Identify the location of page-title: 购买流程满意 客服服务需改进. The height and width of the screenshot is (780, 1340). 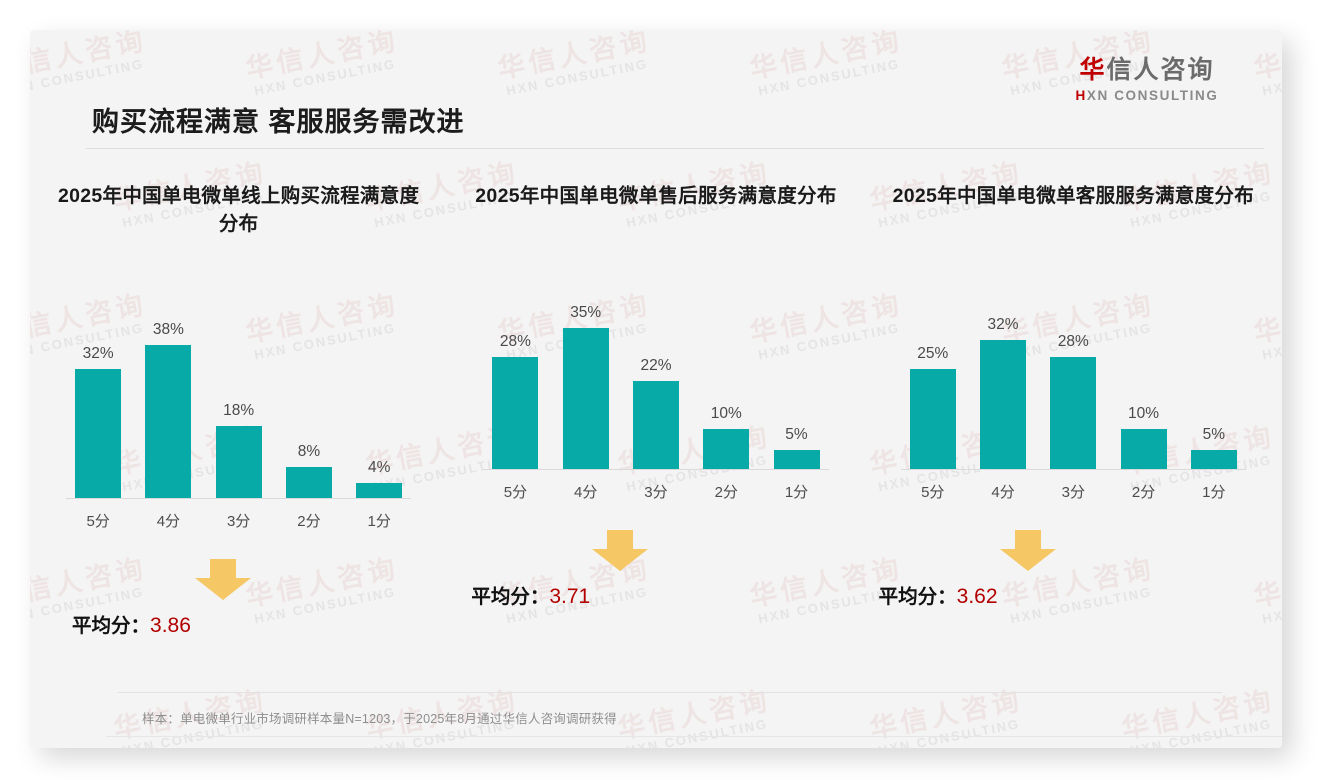
(278, 122).